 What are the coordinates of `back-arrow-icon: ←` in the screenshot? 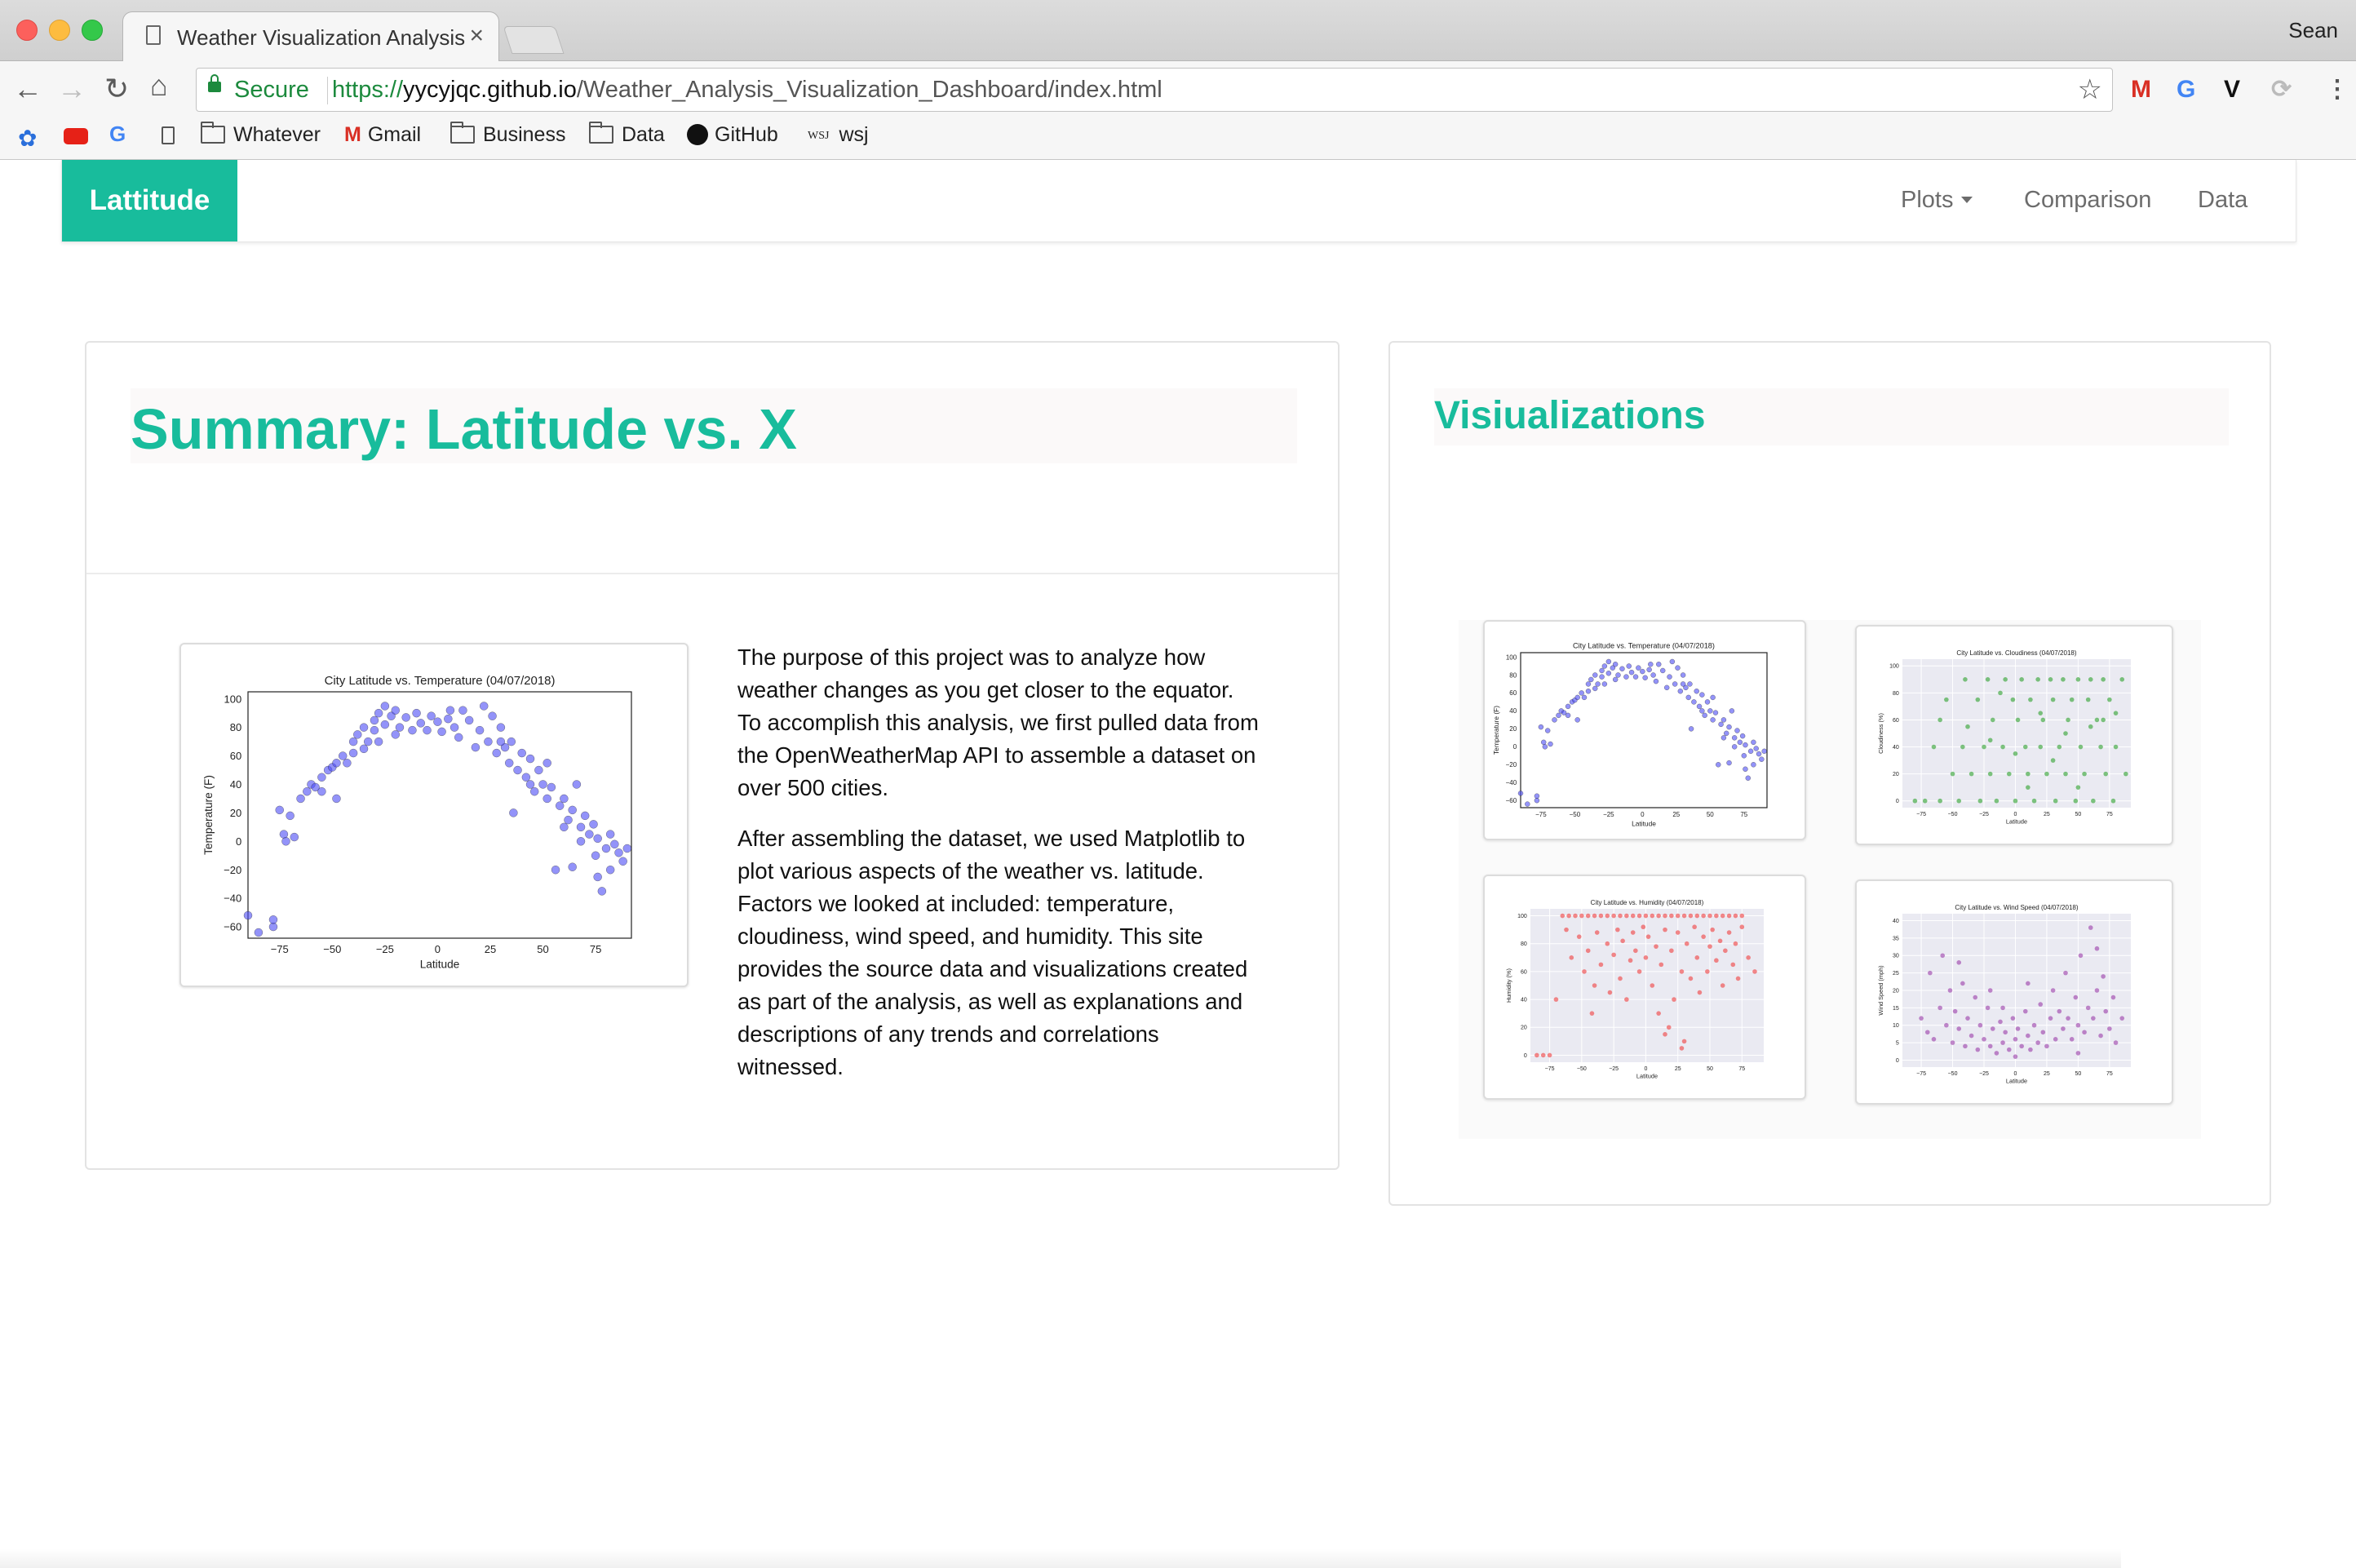 It's located at (27, 88).